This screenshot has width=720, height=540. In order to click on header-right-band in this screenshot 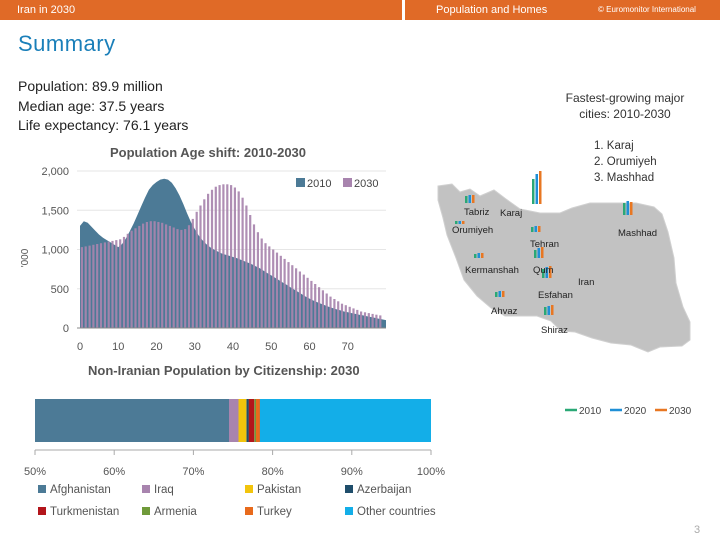, I will do `click(562, 10)`.